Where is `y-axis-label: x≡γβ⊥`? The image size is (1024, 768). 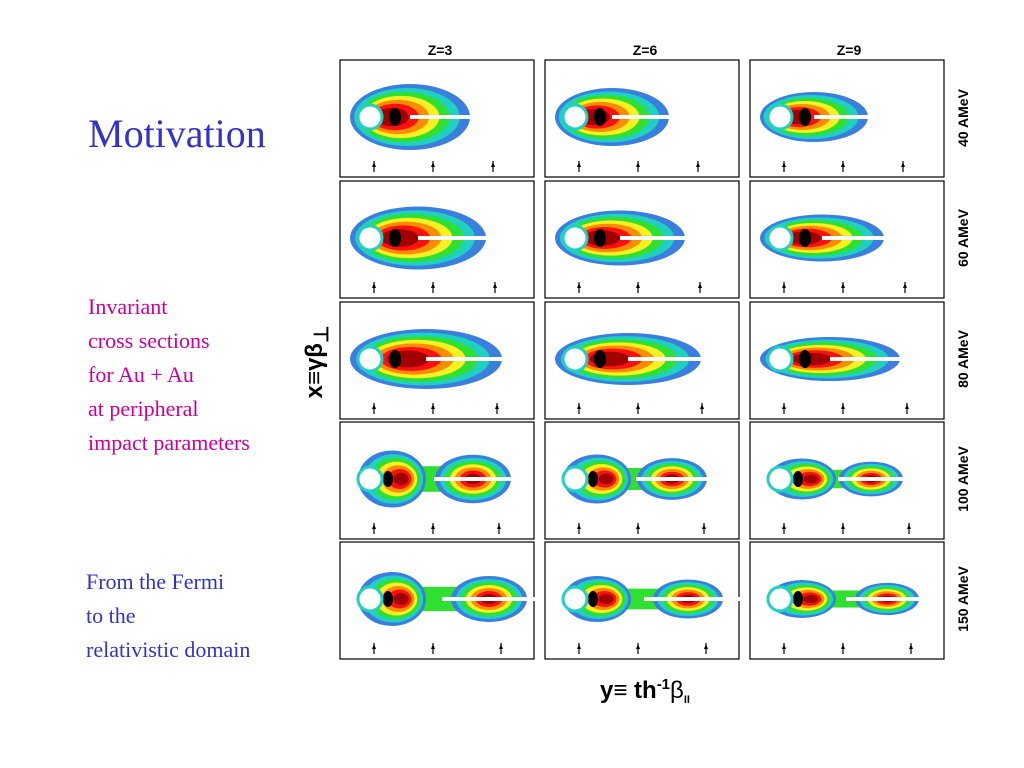 y-axis-label: x≡γβ⊥ is located at coordinates (317, 362).